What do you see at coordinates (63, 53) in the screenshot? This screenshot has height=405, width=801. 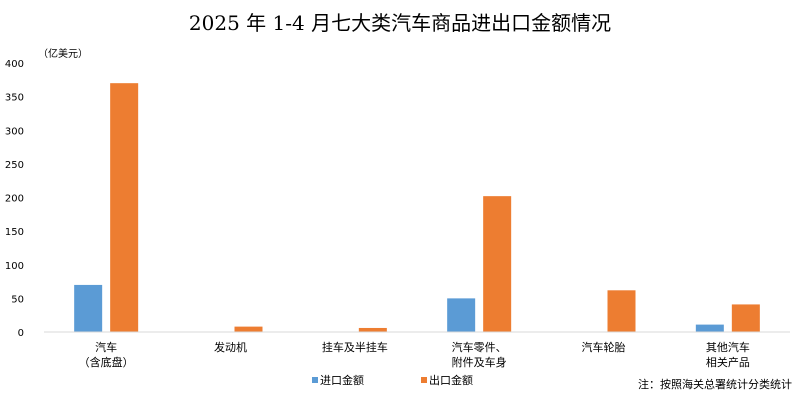 I see `y-axis-label: （亿美元）` at bounding box center [63, 53].